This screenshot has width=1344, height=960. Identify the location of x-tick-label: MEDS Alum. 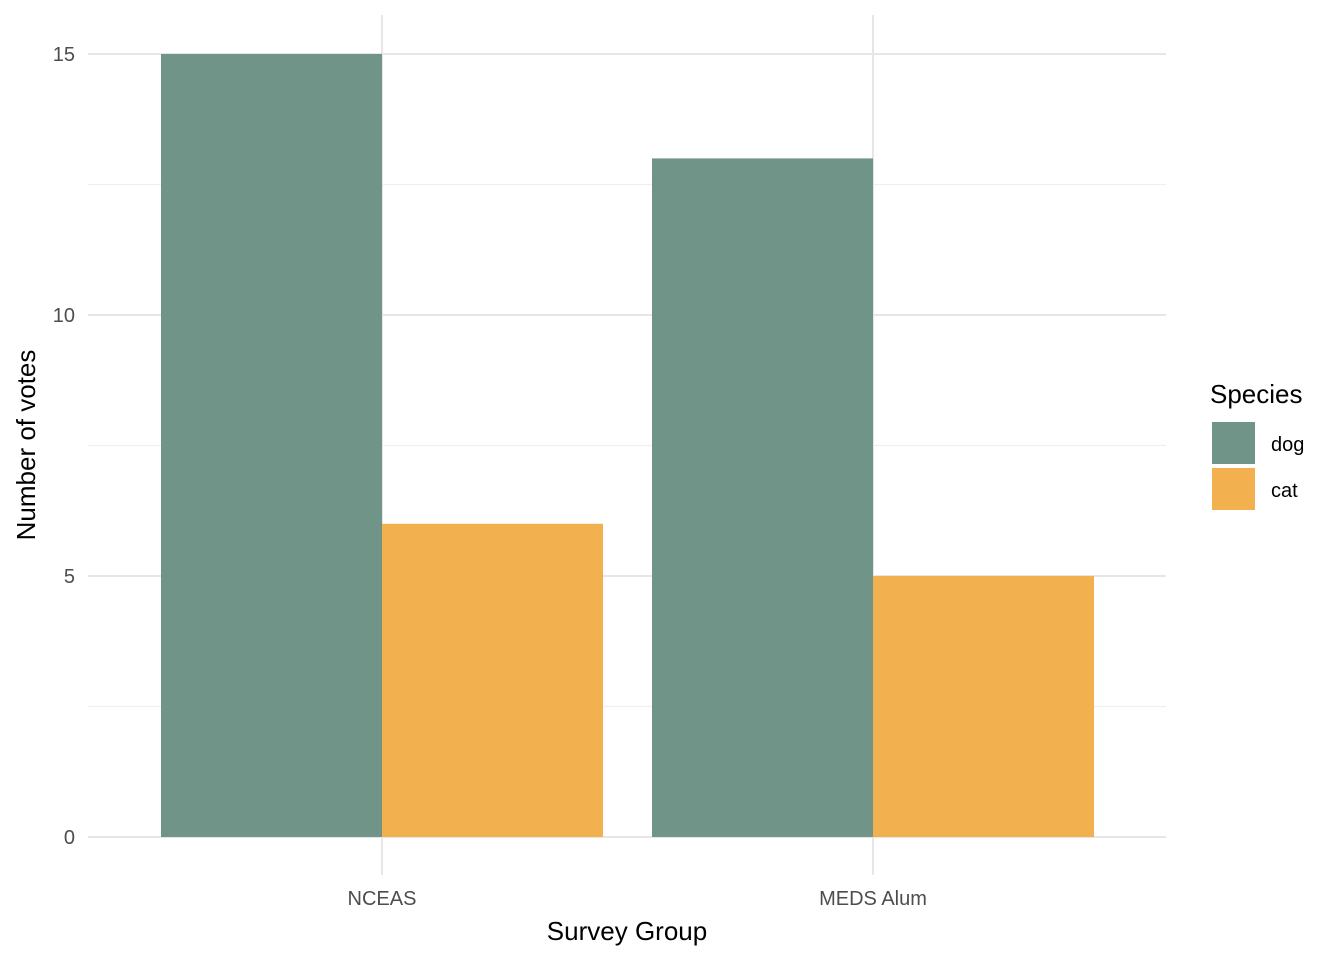
(873, 899).